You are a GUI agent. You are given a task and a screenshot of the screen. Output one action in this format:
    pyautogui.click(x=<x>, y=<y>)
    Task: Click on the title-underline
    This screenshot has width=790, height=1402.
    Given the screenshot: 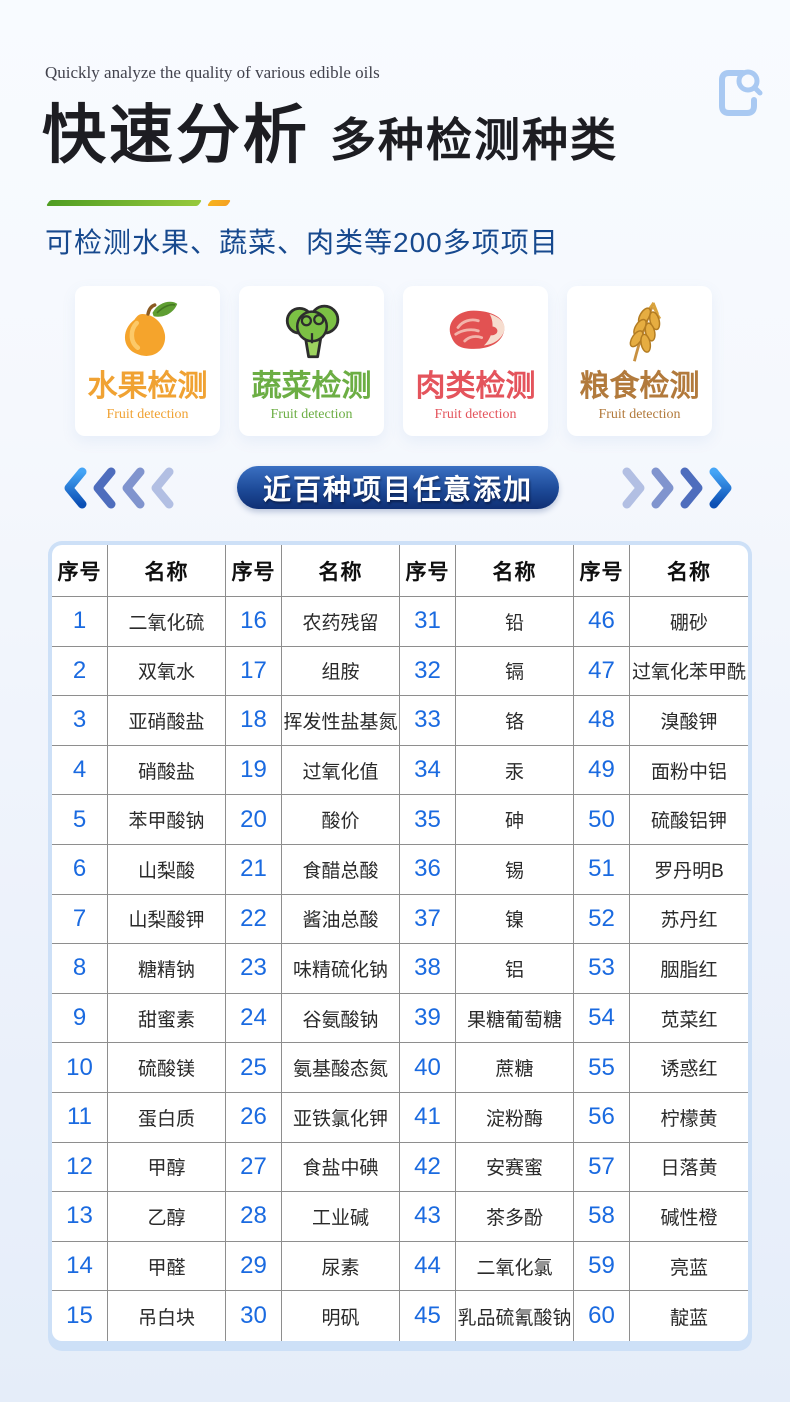 What is the action you would take?
    pyautogui.click(x=138, y=203)
    